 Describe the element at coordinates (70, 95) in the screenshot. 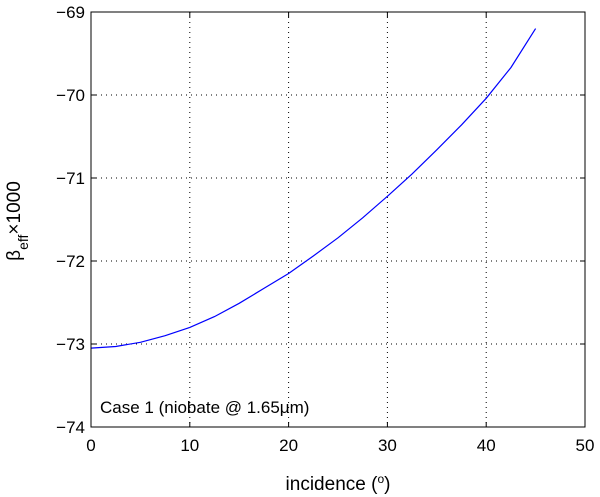

I see `y-tick-label: −70` at that location.